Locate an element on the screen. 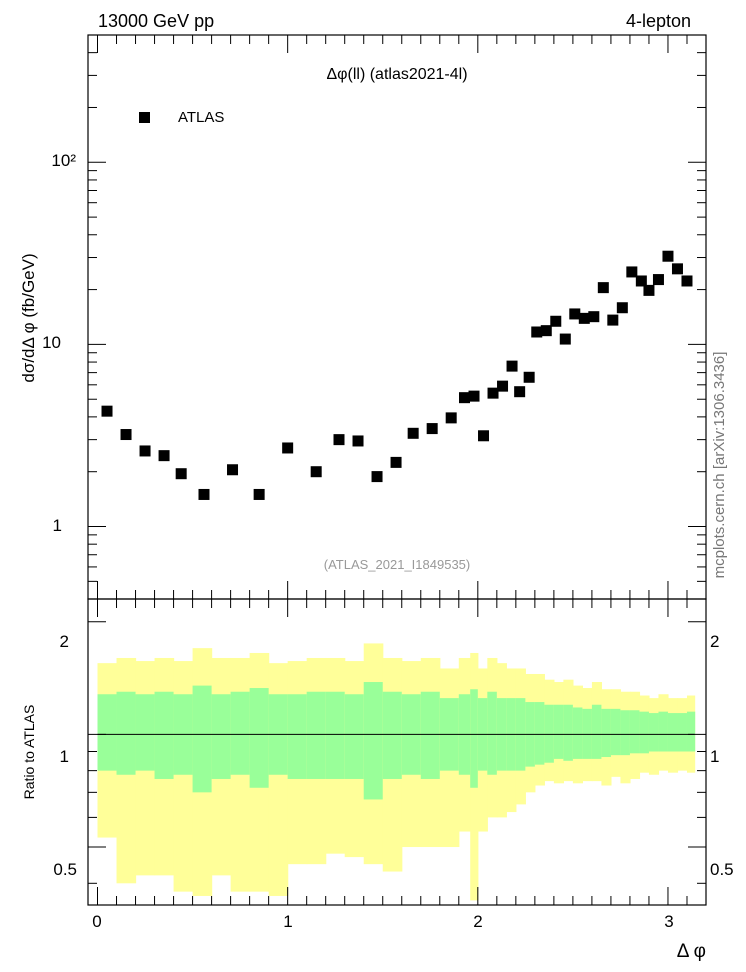 This screenshot has width=746, height=972. x-axis-label: Δ φ is located at coordinates (691, 951).